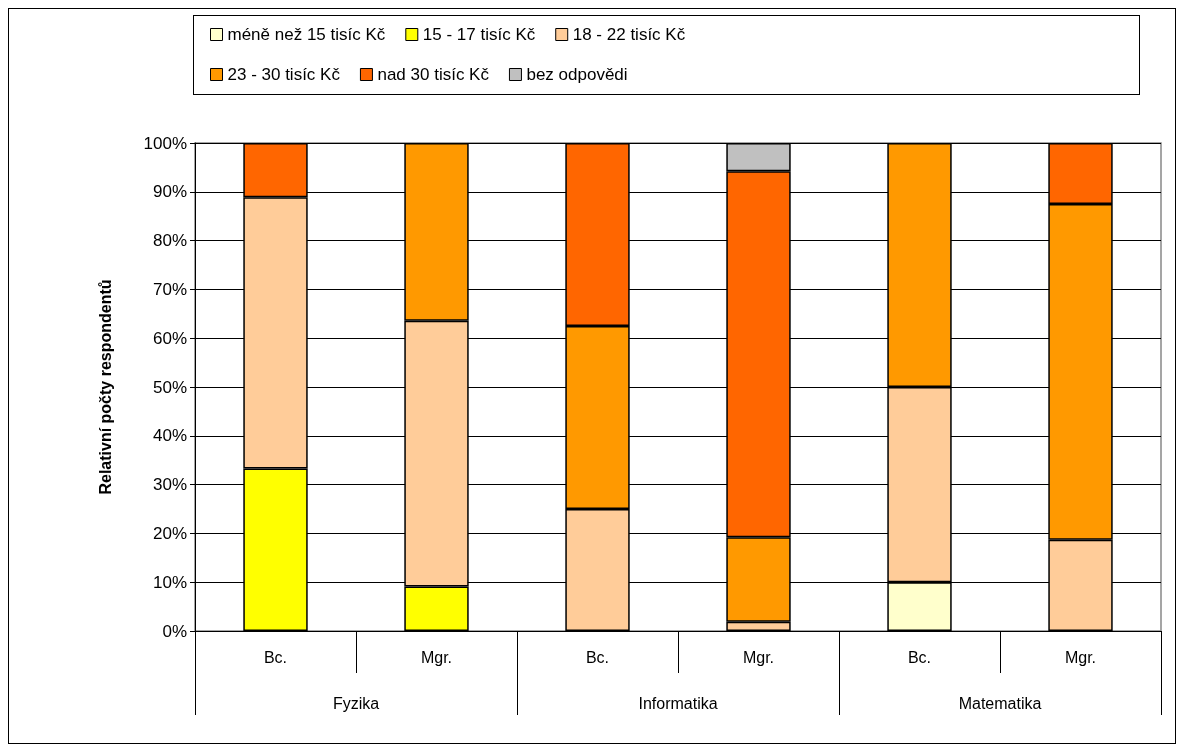 The image size is (1184, 752). I want to click on y-tick-label: 0%, so click(174, 631).